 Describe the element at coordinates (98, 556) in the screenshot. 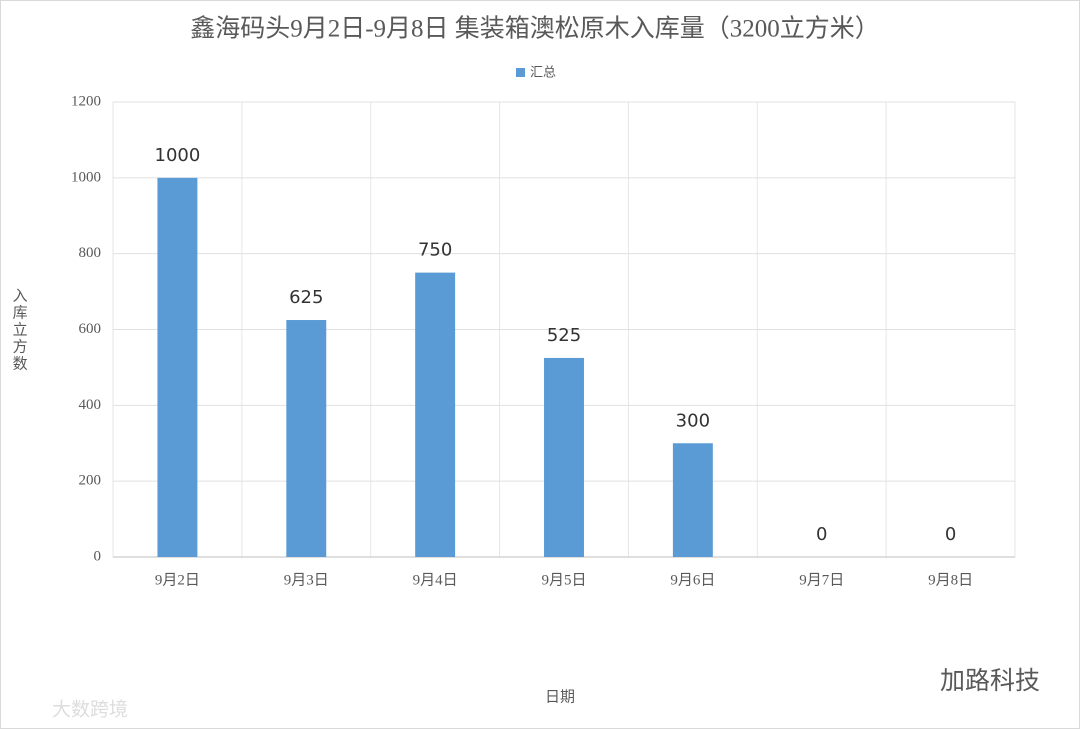

I see `y-tick-label: 0` at that location.